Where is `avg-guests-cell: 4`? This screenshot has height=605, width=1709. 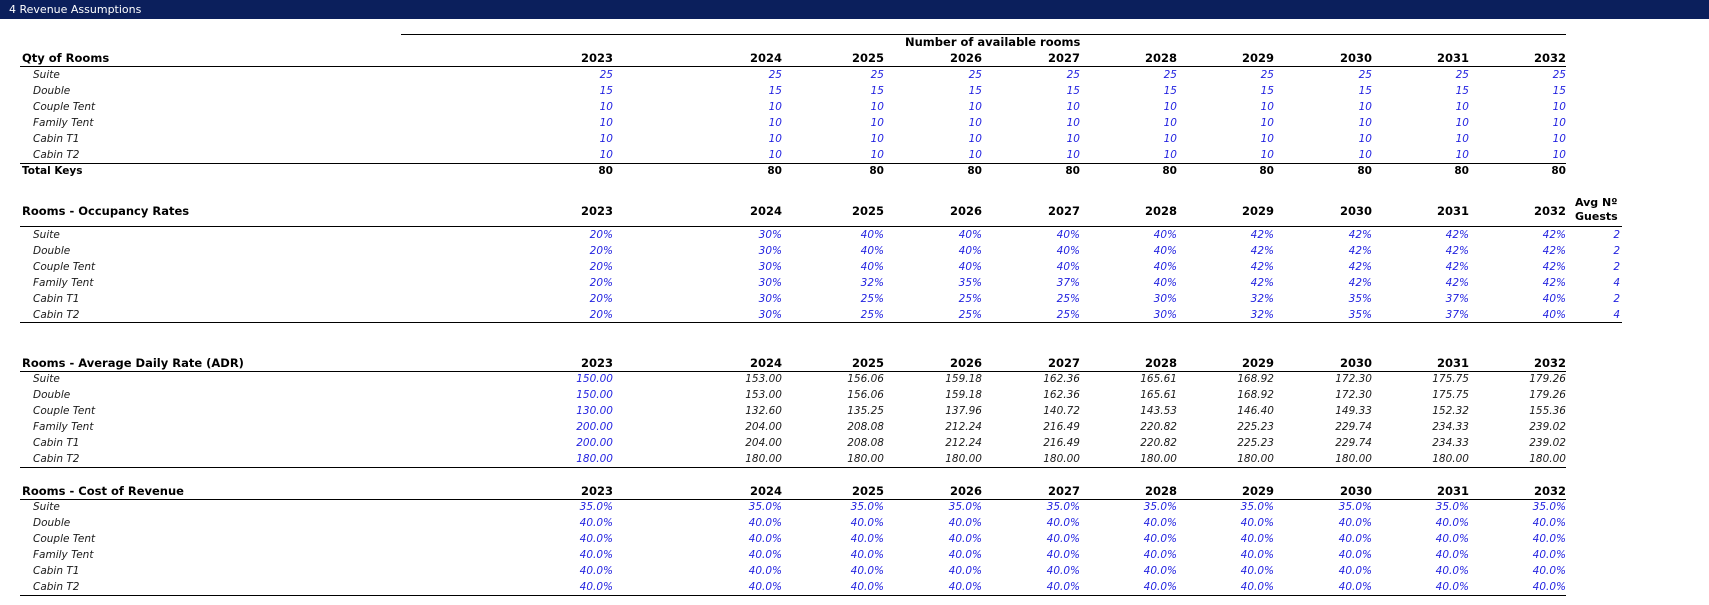
avg-guests-cell: 4 is located at coordinates (1616, 315).